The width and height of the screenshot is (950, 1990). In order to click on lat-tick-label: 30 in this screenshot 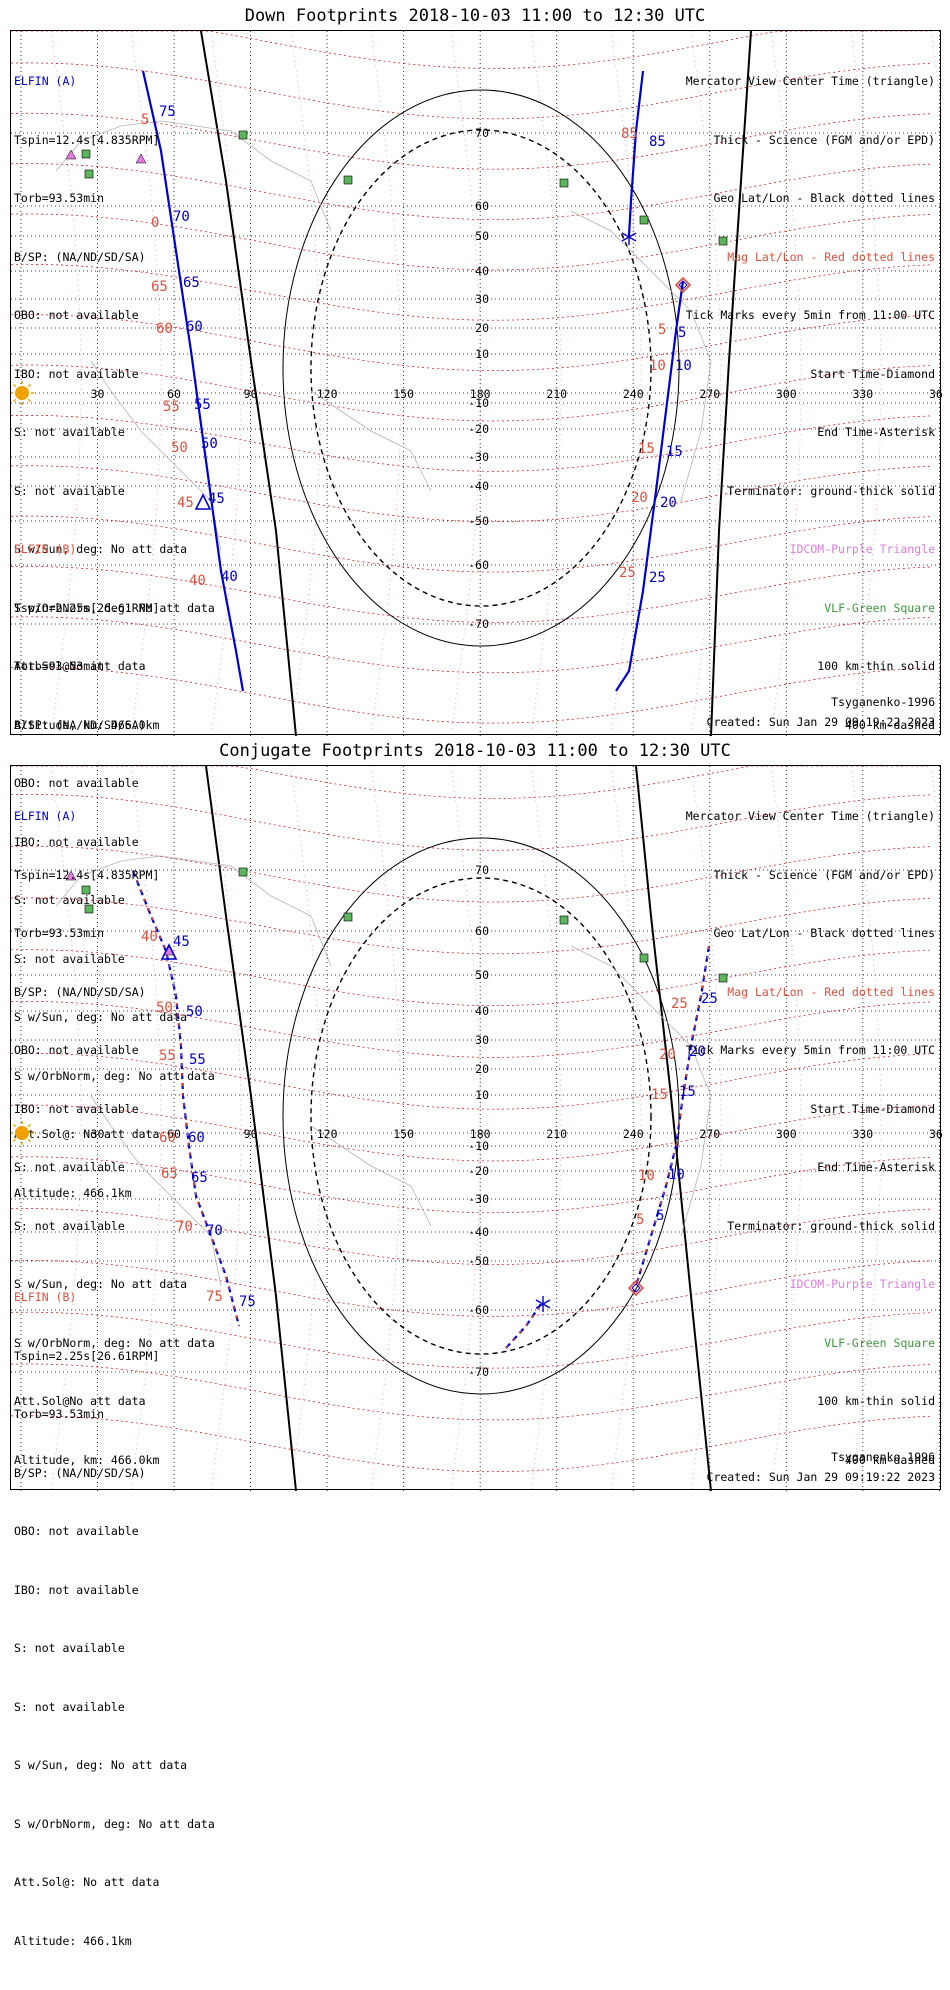, I will do `click(482, 1040)`.